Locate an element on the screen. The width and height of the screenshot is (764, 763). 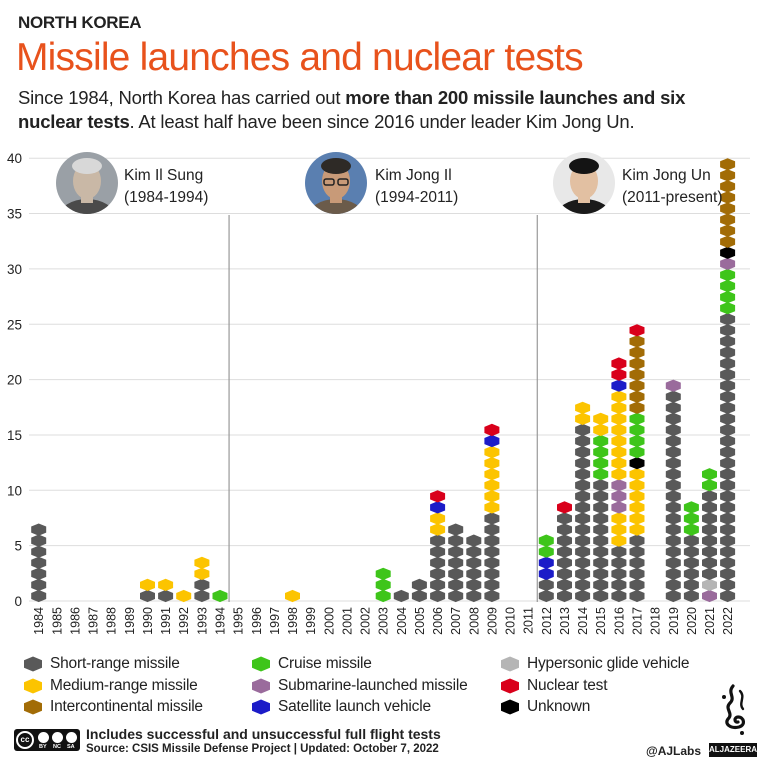
x-tick-label-1995: 1995 is located at coordinates (239, 621).